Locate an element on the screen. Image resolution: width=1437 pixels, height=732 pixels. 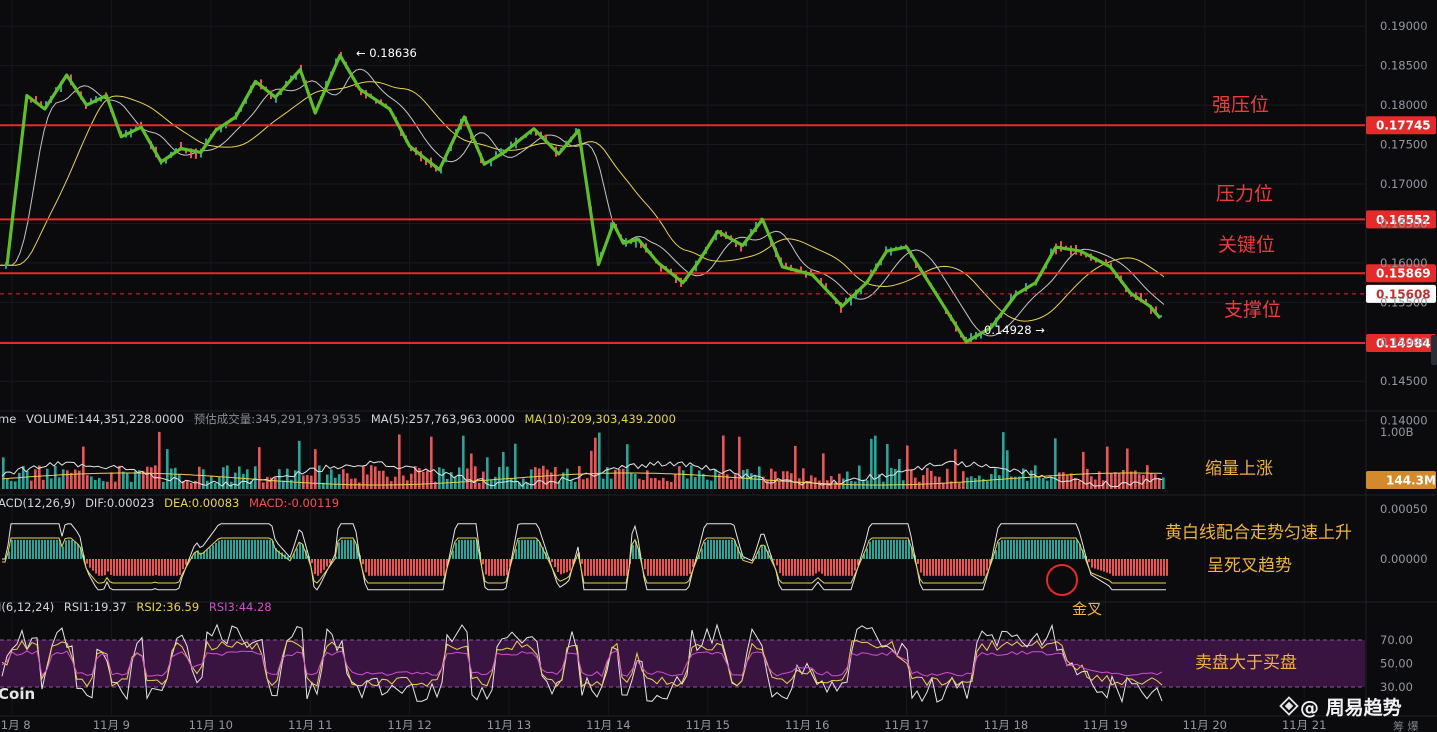
level-price-label: 0.17745 is located at coordinates (1403, 126).